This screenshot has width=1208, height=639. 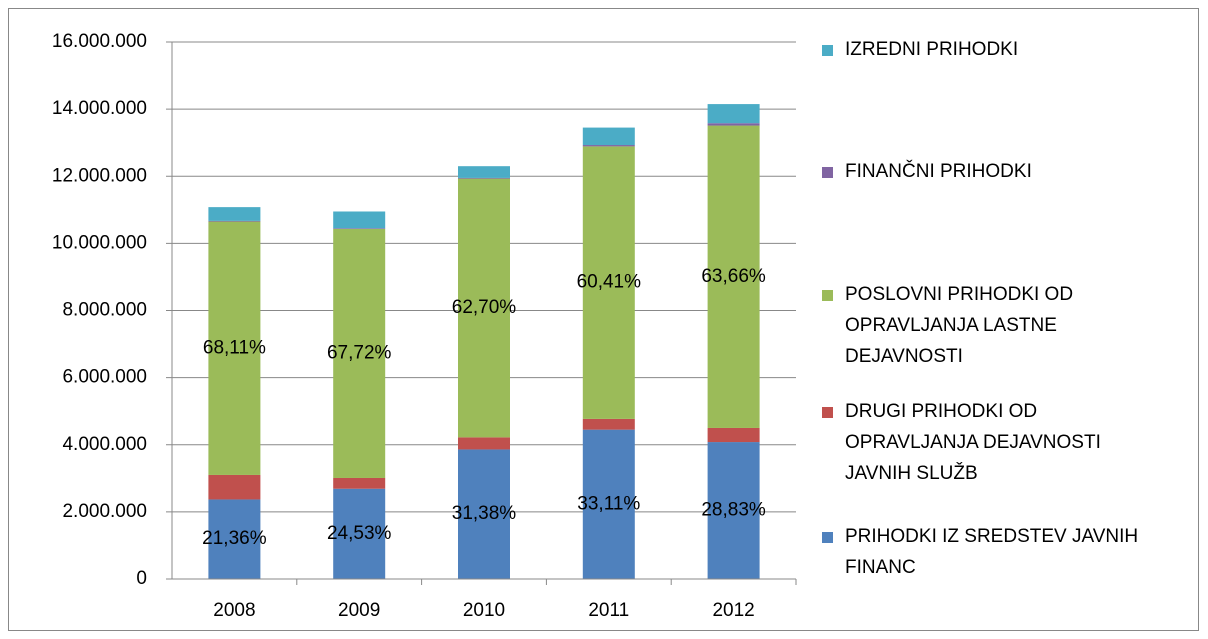 I want to click on percent-label: 21,36%, so click(x=234, y=538).